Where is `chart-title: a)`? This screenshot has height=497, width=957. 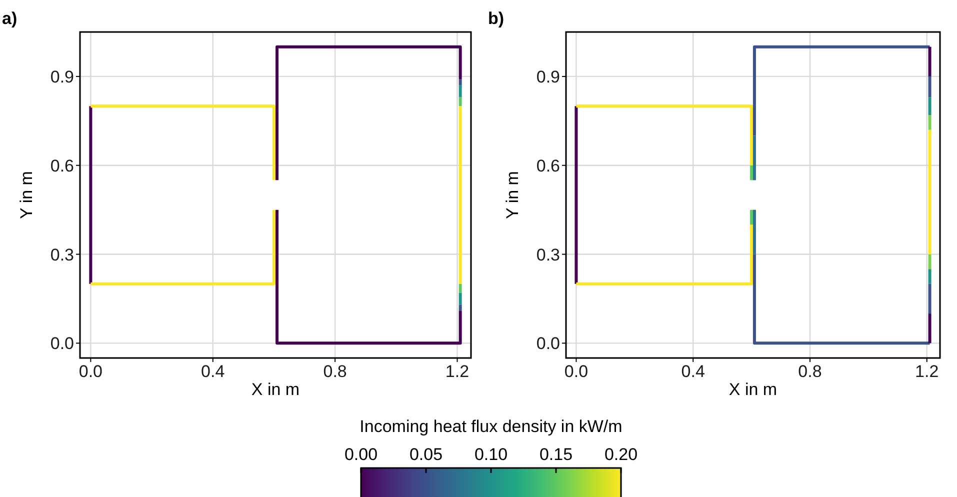
chart-title: a) is located at coordinates (10, 18).